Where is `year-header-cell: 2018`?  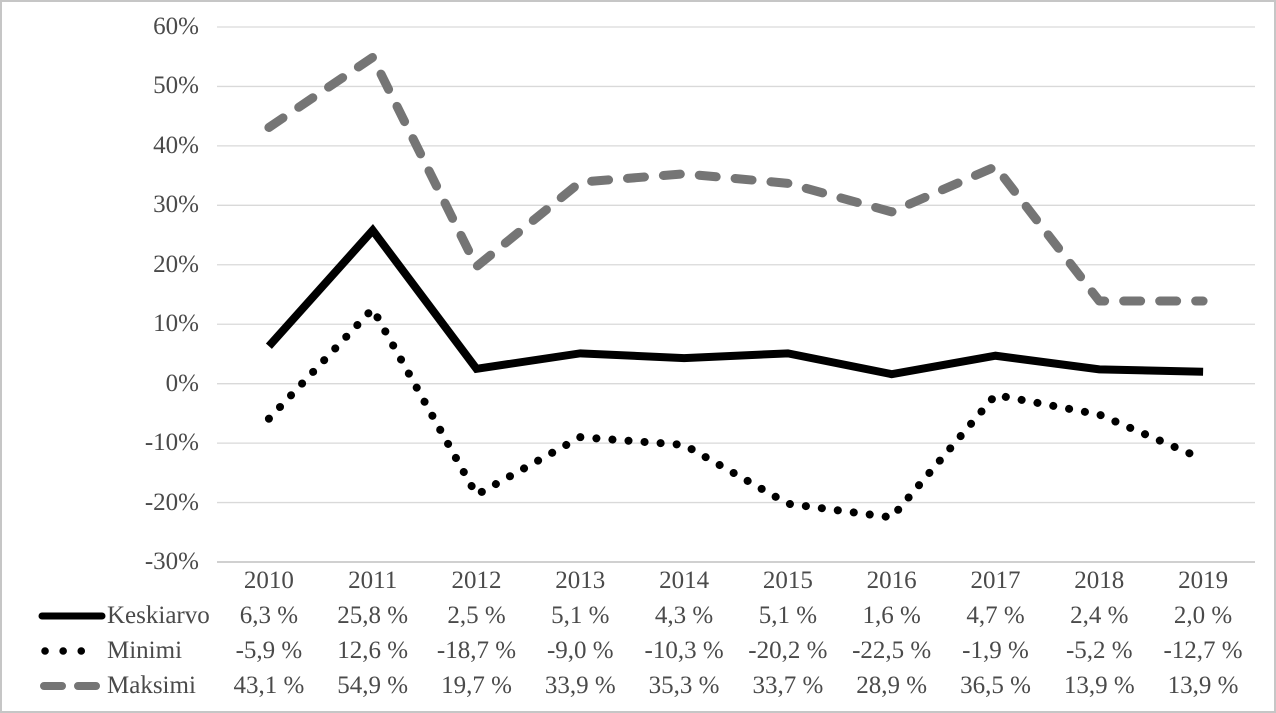 year-header-cell: 2018 is located at coordinates (1099, 580).